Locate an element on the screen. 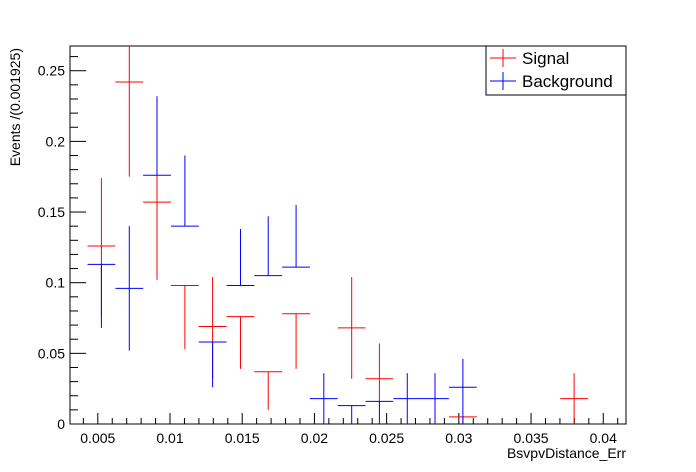  legend-box is located at coordinates (556, 70).